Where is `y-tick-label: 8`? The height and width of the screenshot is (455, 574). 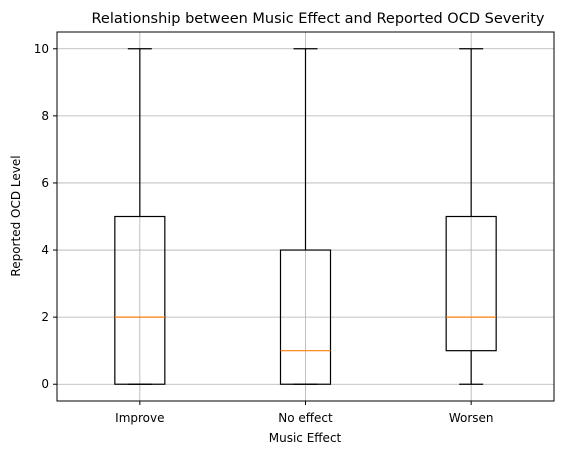 y-tick-label: 8 is located at coordinates (45, 116).